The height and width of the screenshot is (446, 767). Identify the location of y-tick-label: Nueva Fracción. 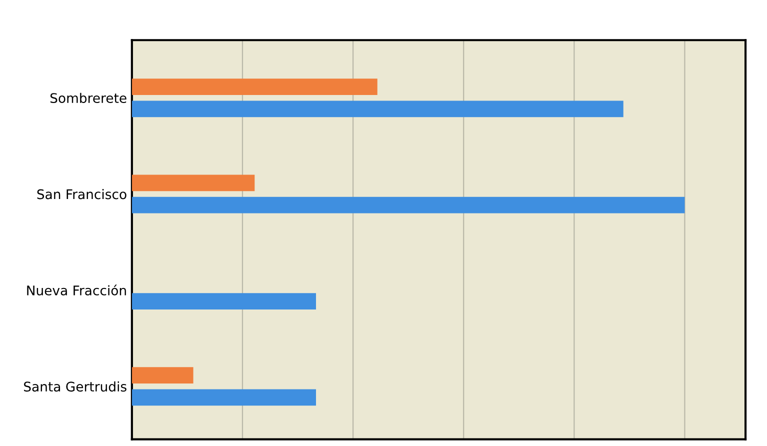
(76, 290).